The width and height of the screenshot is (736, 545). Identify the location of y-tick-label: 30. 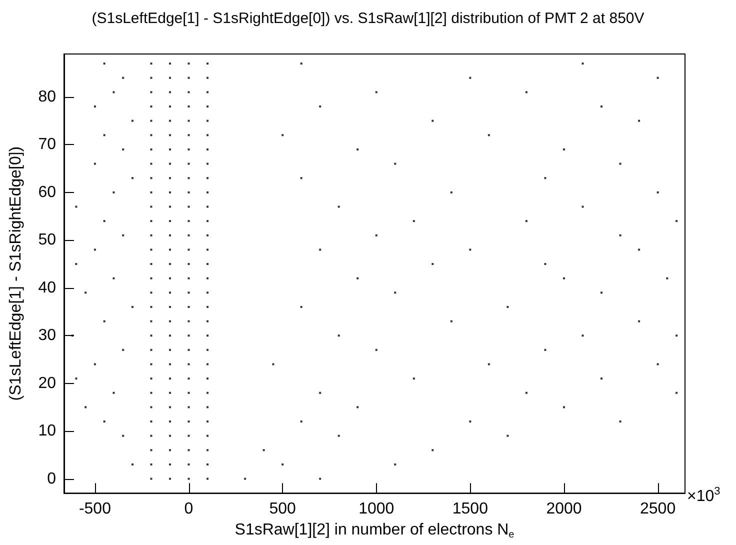
(47, 335).